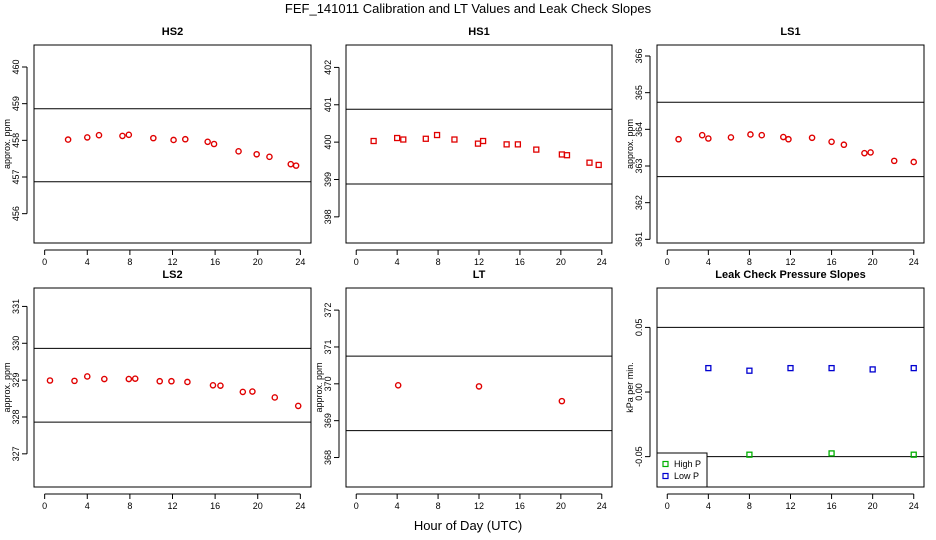 Image resolution: width=936 pixels, height=540 pixels. What do you see at coordinates (468, 525) in the screenshot?
I see `x-axis-label: Hour of Day (UTC)` at bounding box center [468, 525].